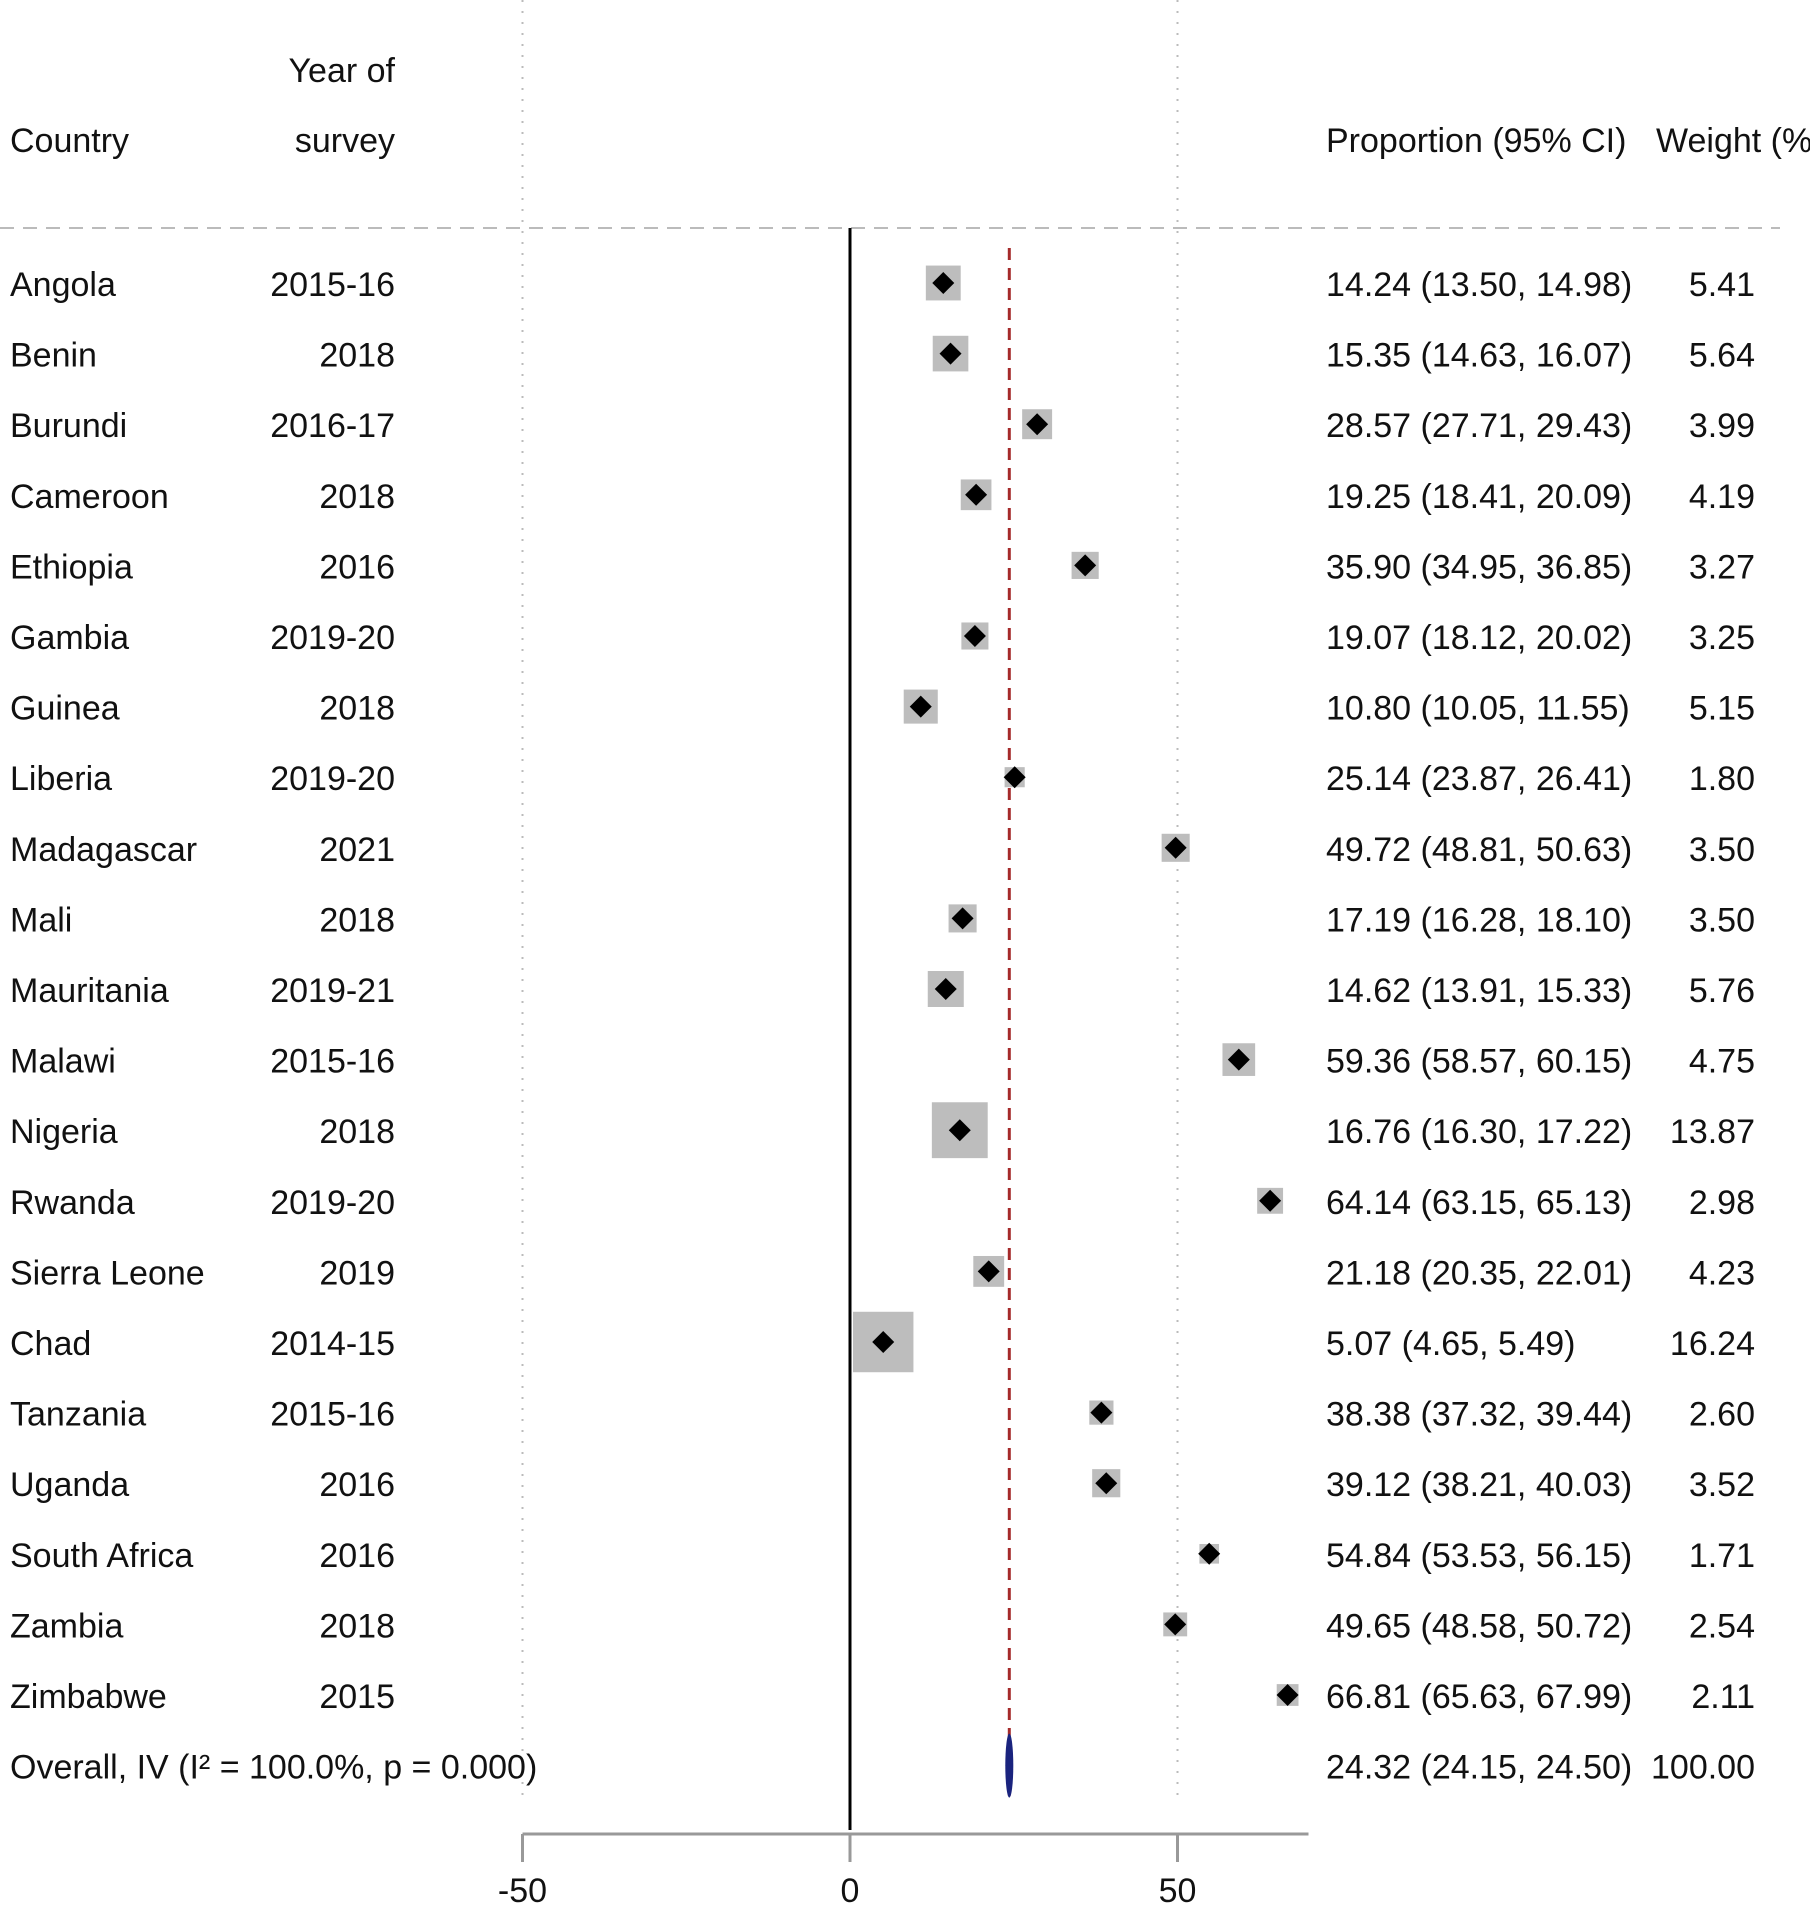 Image resolution: width=1810 pixels, height=1906 pixels. Describe the element at coordinates (273, 1768) in the screenshot. I see `overall-label: Overall, IV (I² = 100.0%, p = 0.000)` at that location.